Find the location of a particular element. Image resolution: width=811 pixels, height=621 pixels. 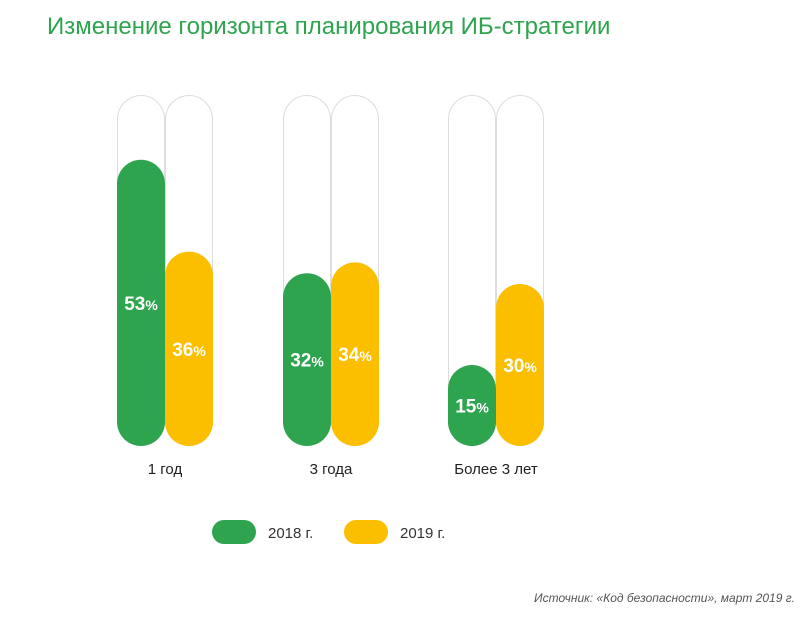

data-label: 32% is located at coordinates (307, 361).